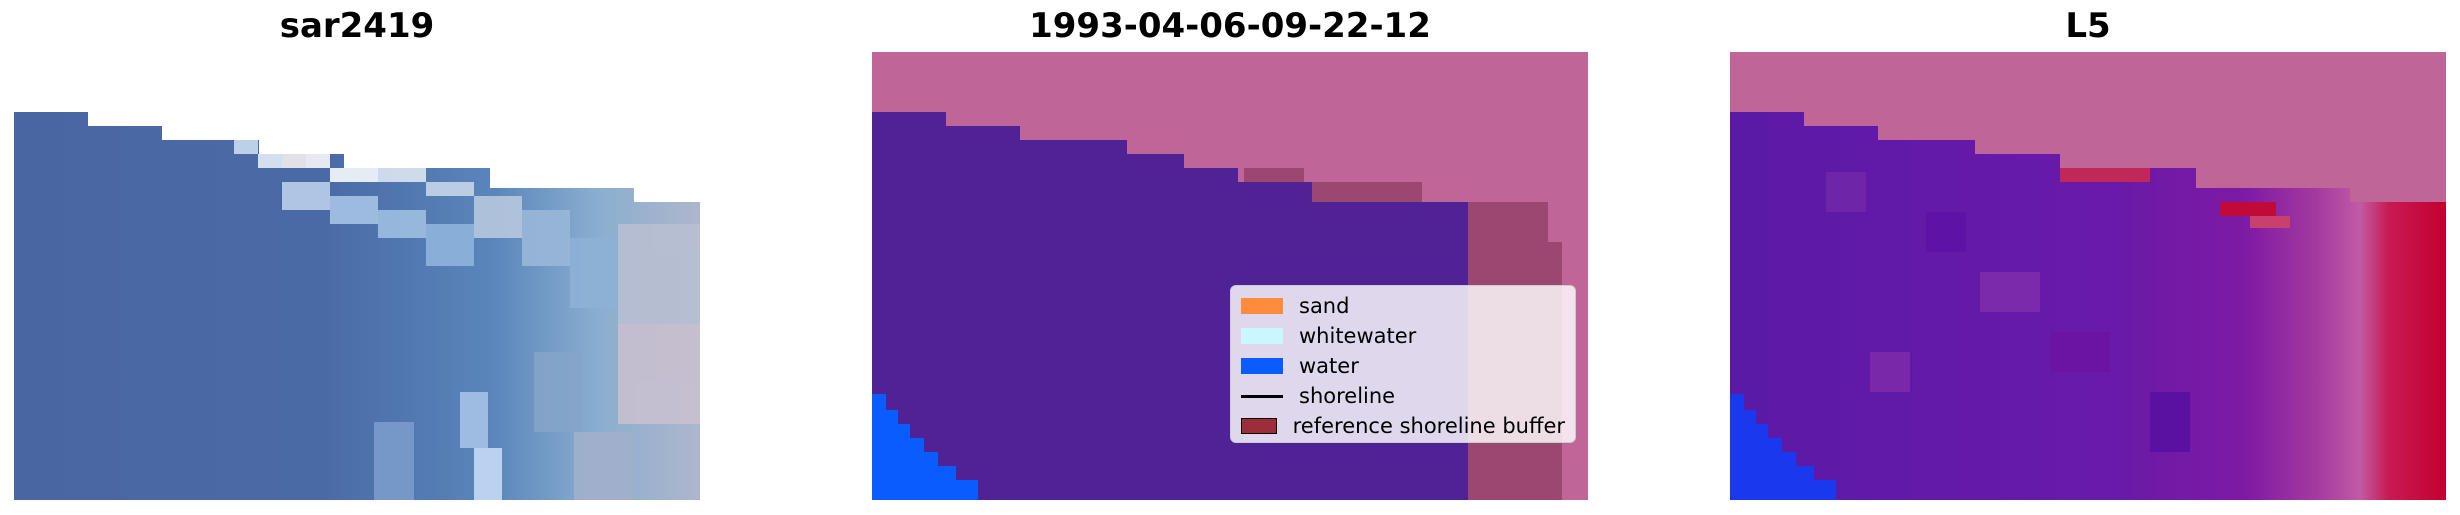 This screenshot has width=2460, height=515. I want to click on sand-swatch, so click(1262, 306).